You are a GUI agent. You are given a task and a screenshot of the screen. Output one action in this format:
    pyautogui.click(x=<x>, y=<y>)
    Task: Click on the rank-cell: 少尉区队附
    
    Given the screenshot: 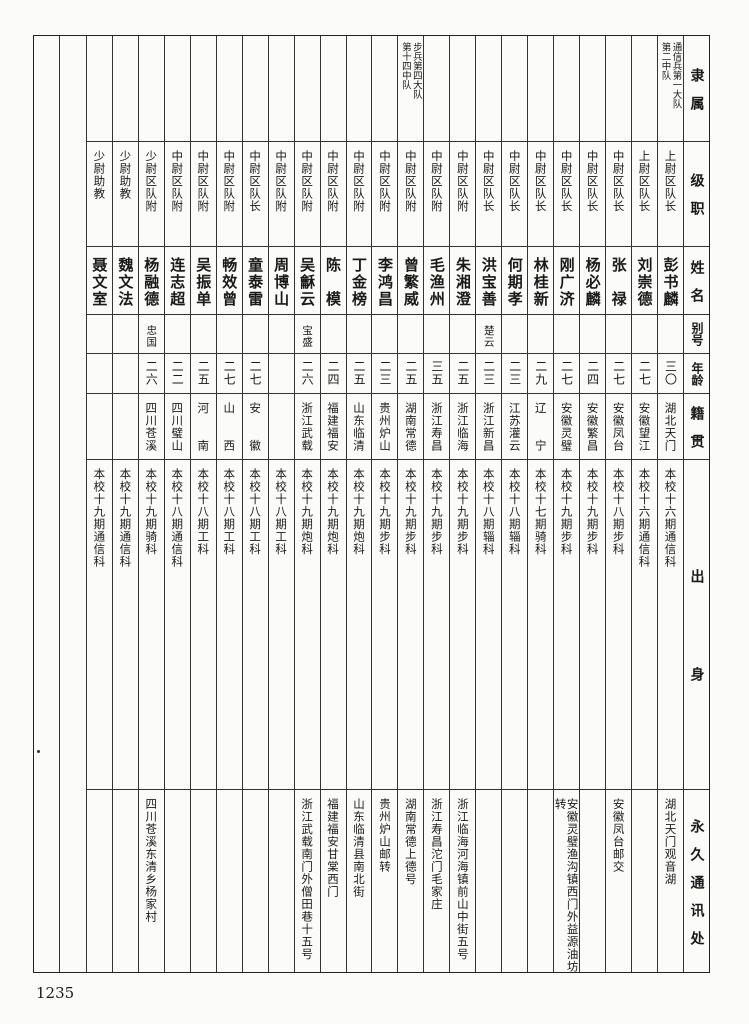 What is the action you would take?
    pyautogui.click(x=151, y=193)
    